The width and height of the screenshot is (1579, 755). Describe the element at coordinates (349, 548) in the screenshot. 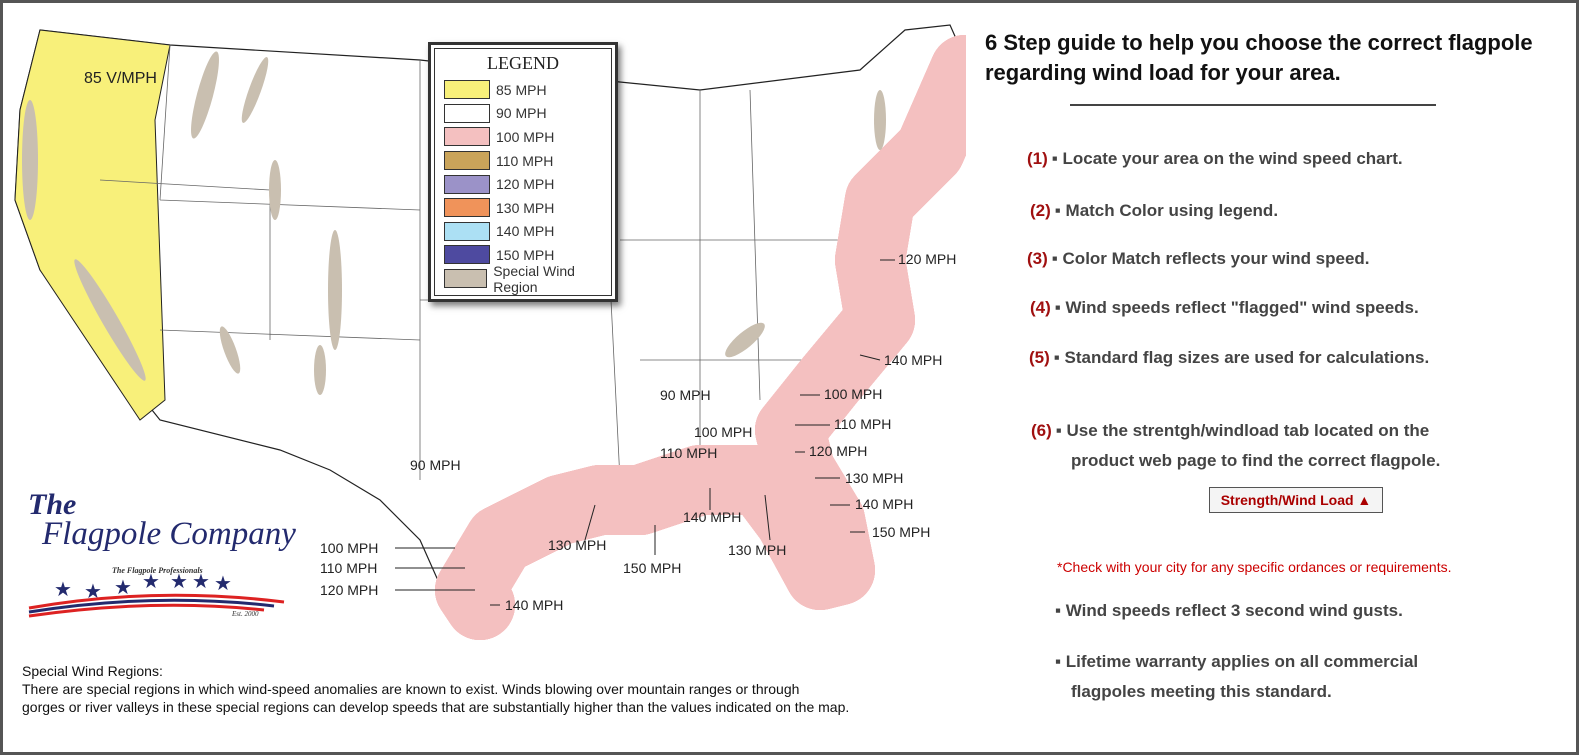

I see `label-100-tx: 100 MPH` at that location.